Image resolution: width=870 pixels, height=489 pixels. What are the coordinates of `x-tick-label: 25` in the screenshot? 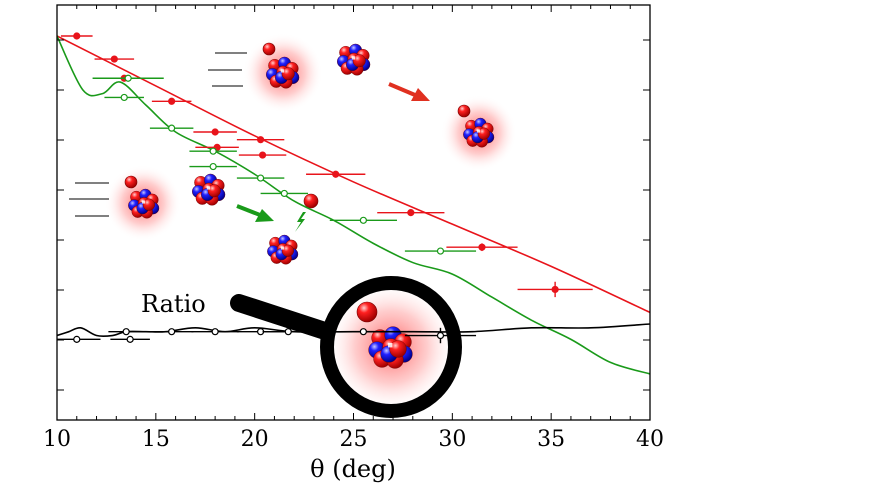 It's located at (354, 439).